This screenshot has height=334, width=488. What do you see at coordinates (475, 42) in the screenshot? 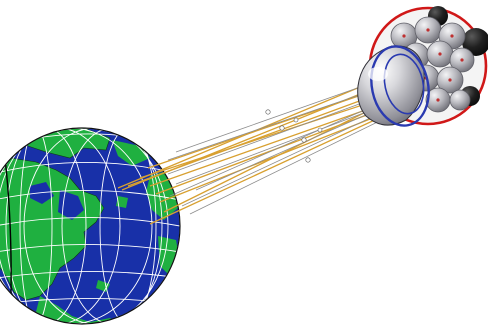
I see `dark-sphere` at bounding box center [475, 42].